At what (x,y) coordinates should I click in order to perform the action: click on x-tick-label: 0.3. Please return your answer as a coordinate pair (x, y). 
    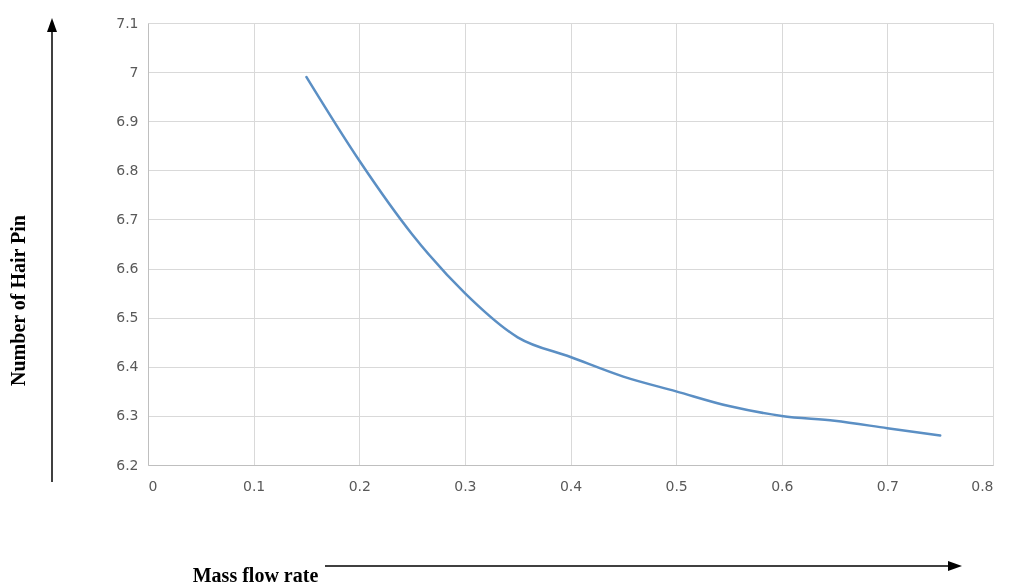
    Looking at the image, I should click on (465, 485).